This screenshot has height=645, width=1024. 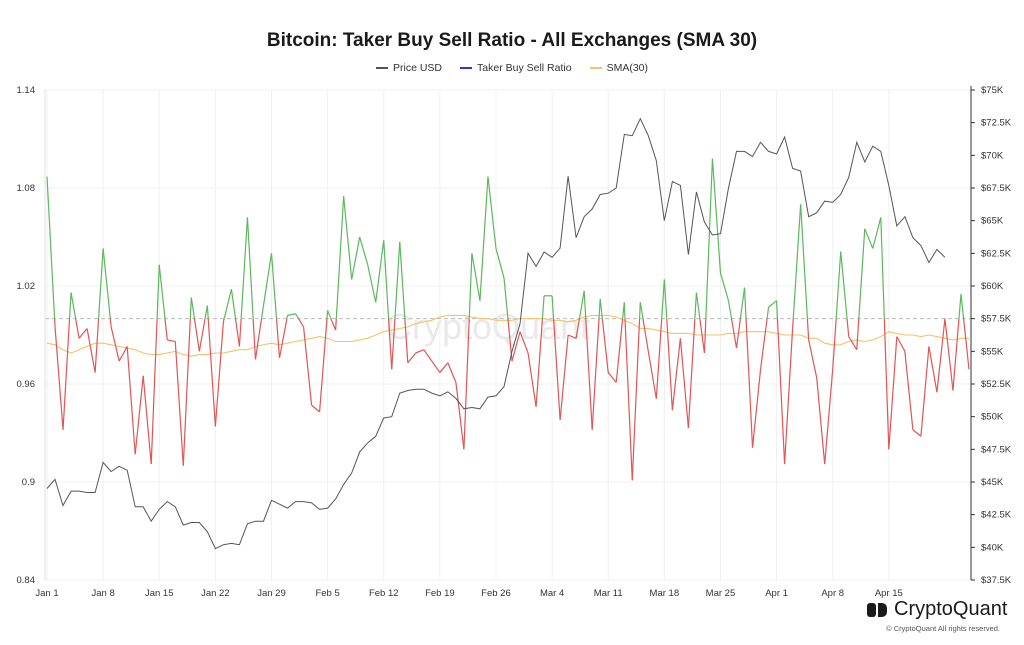 I want to click on x-tick-label: Feb 12, so click(x=384, y=593).